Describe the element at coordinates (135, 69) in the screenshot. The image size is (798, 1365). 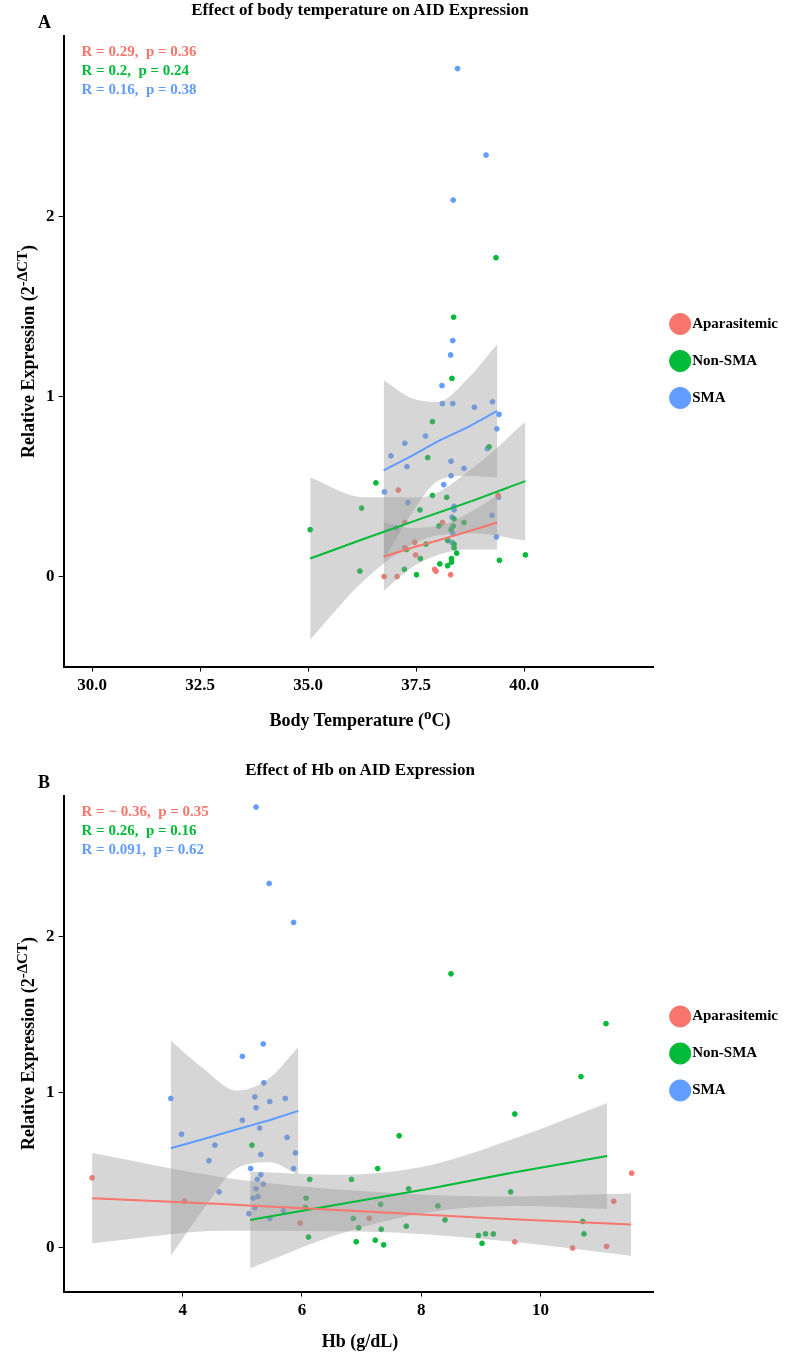
I see `annotation: R = 0.2, p = 0.24` at that location.